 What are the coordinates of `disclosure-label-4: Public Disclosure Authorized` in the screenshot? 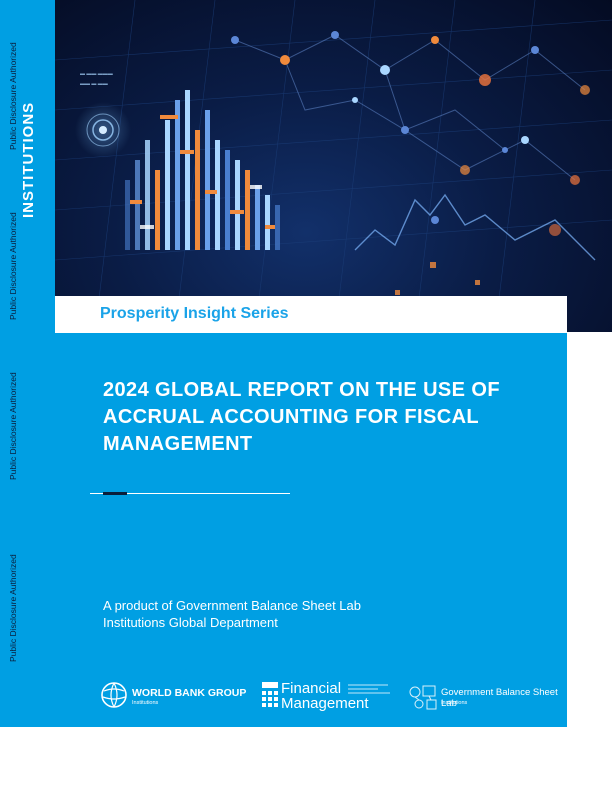 It's located at (13, 608).